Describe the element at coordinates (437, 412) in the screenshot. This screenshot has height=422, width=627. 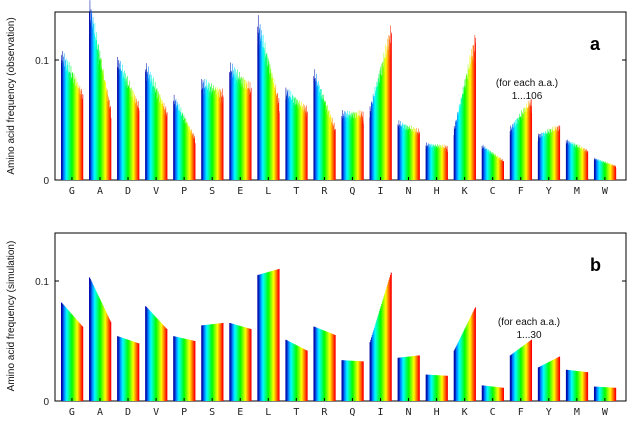
I see `x-tick-label-H: H` at that location.